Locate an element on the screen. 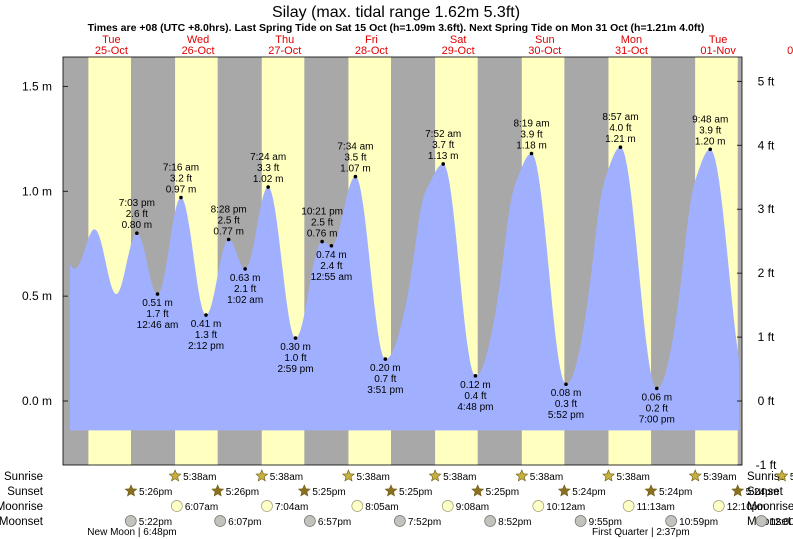  tide-height-label: 0.63 m is located at coordinates (245, 278).